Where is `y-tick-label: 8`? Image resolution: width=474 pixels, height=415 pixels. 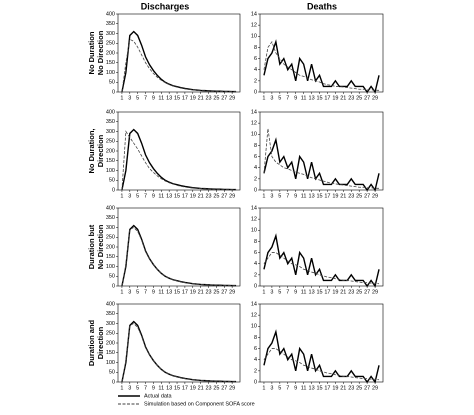 y-tick-label: 8 is located at coordinates (255, 48).